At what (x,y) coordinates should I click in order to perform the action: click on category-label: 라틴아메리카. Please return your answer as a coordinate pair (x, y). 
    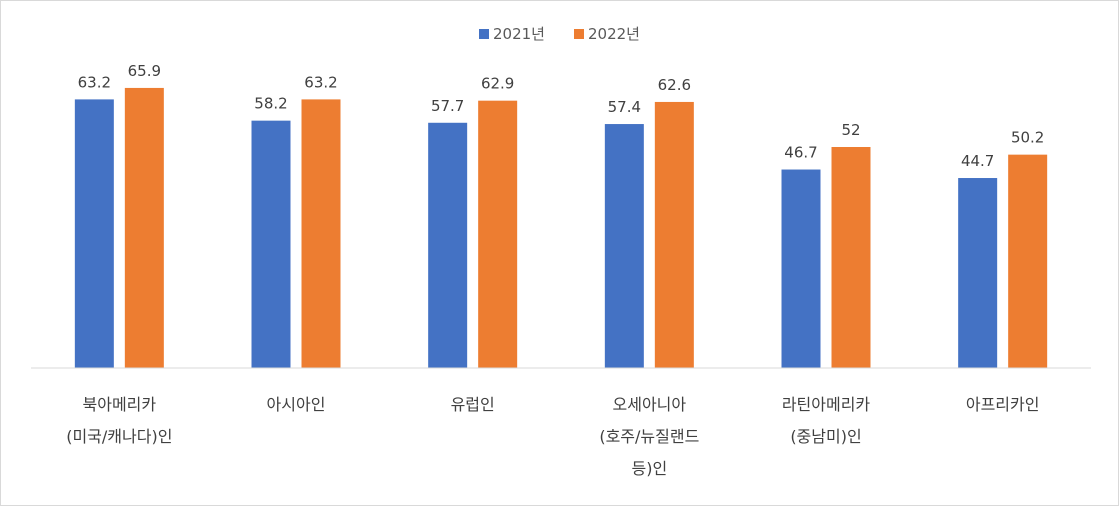
    Looking at the image, I should click on (826, 404).